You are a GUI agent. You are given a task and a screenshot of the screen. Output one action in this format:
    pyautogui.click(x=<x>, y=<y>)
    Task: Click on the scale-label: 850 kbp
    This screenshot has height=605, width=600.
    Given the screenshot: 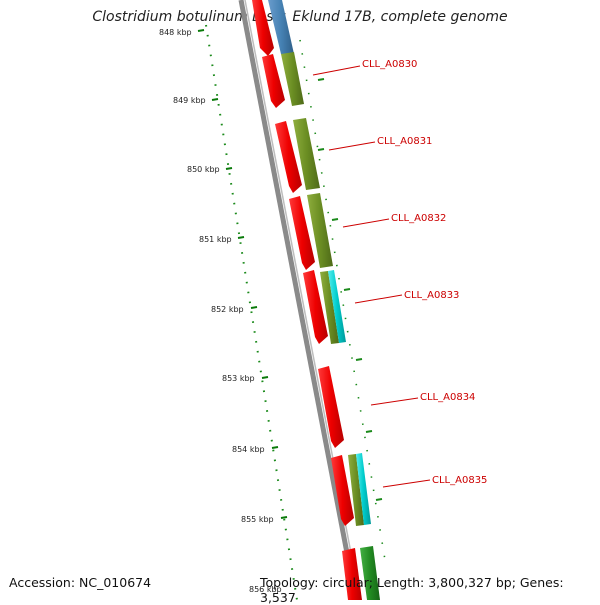 What is the action you would take?
    pyautogui.click(x=203, y=169)
    